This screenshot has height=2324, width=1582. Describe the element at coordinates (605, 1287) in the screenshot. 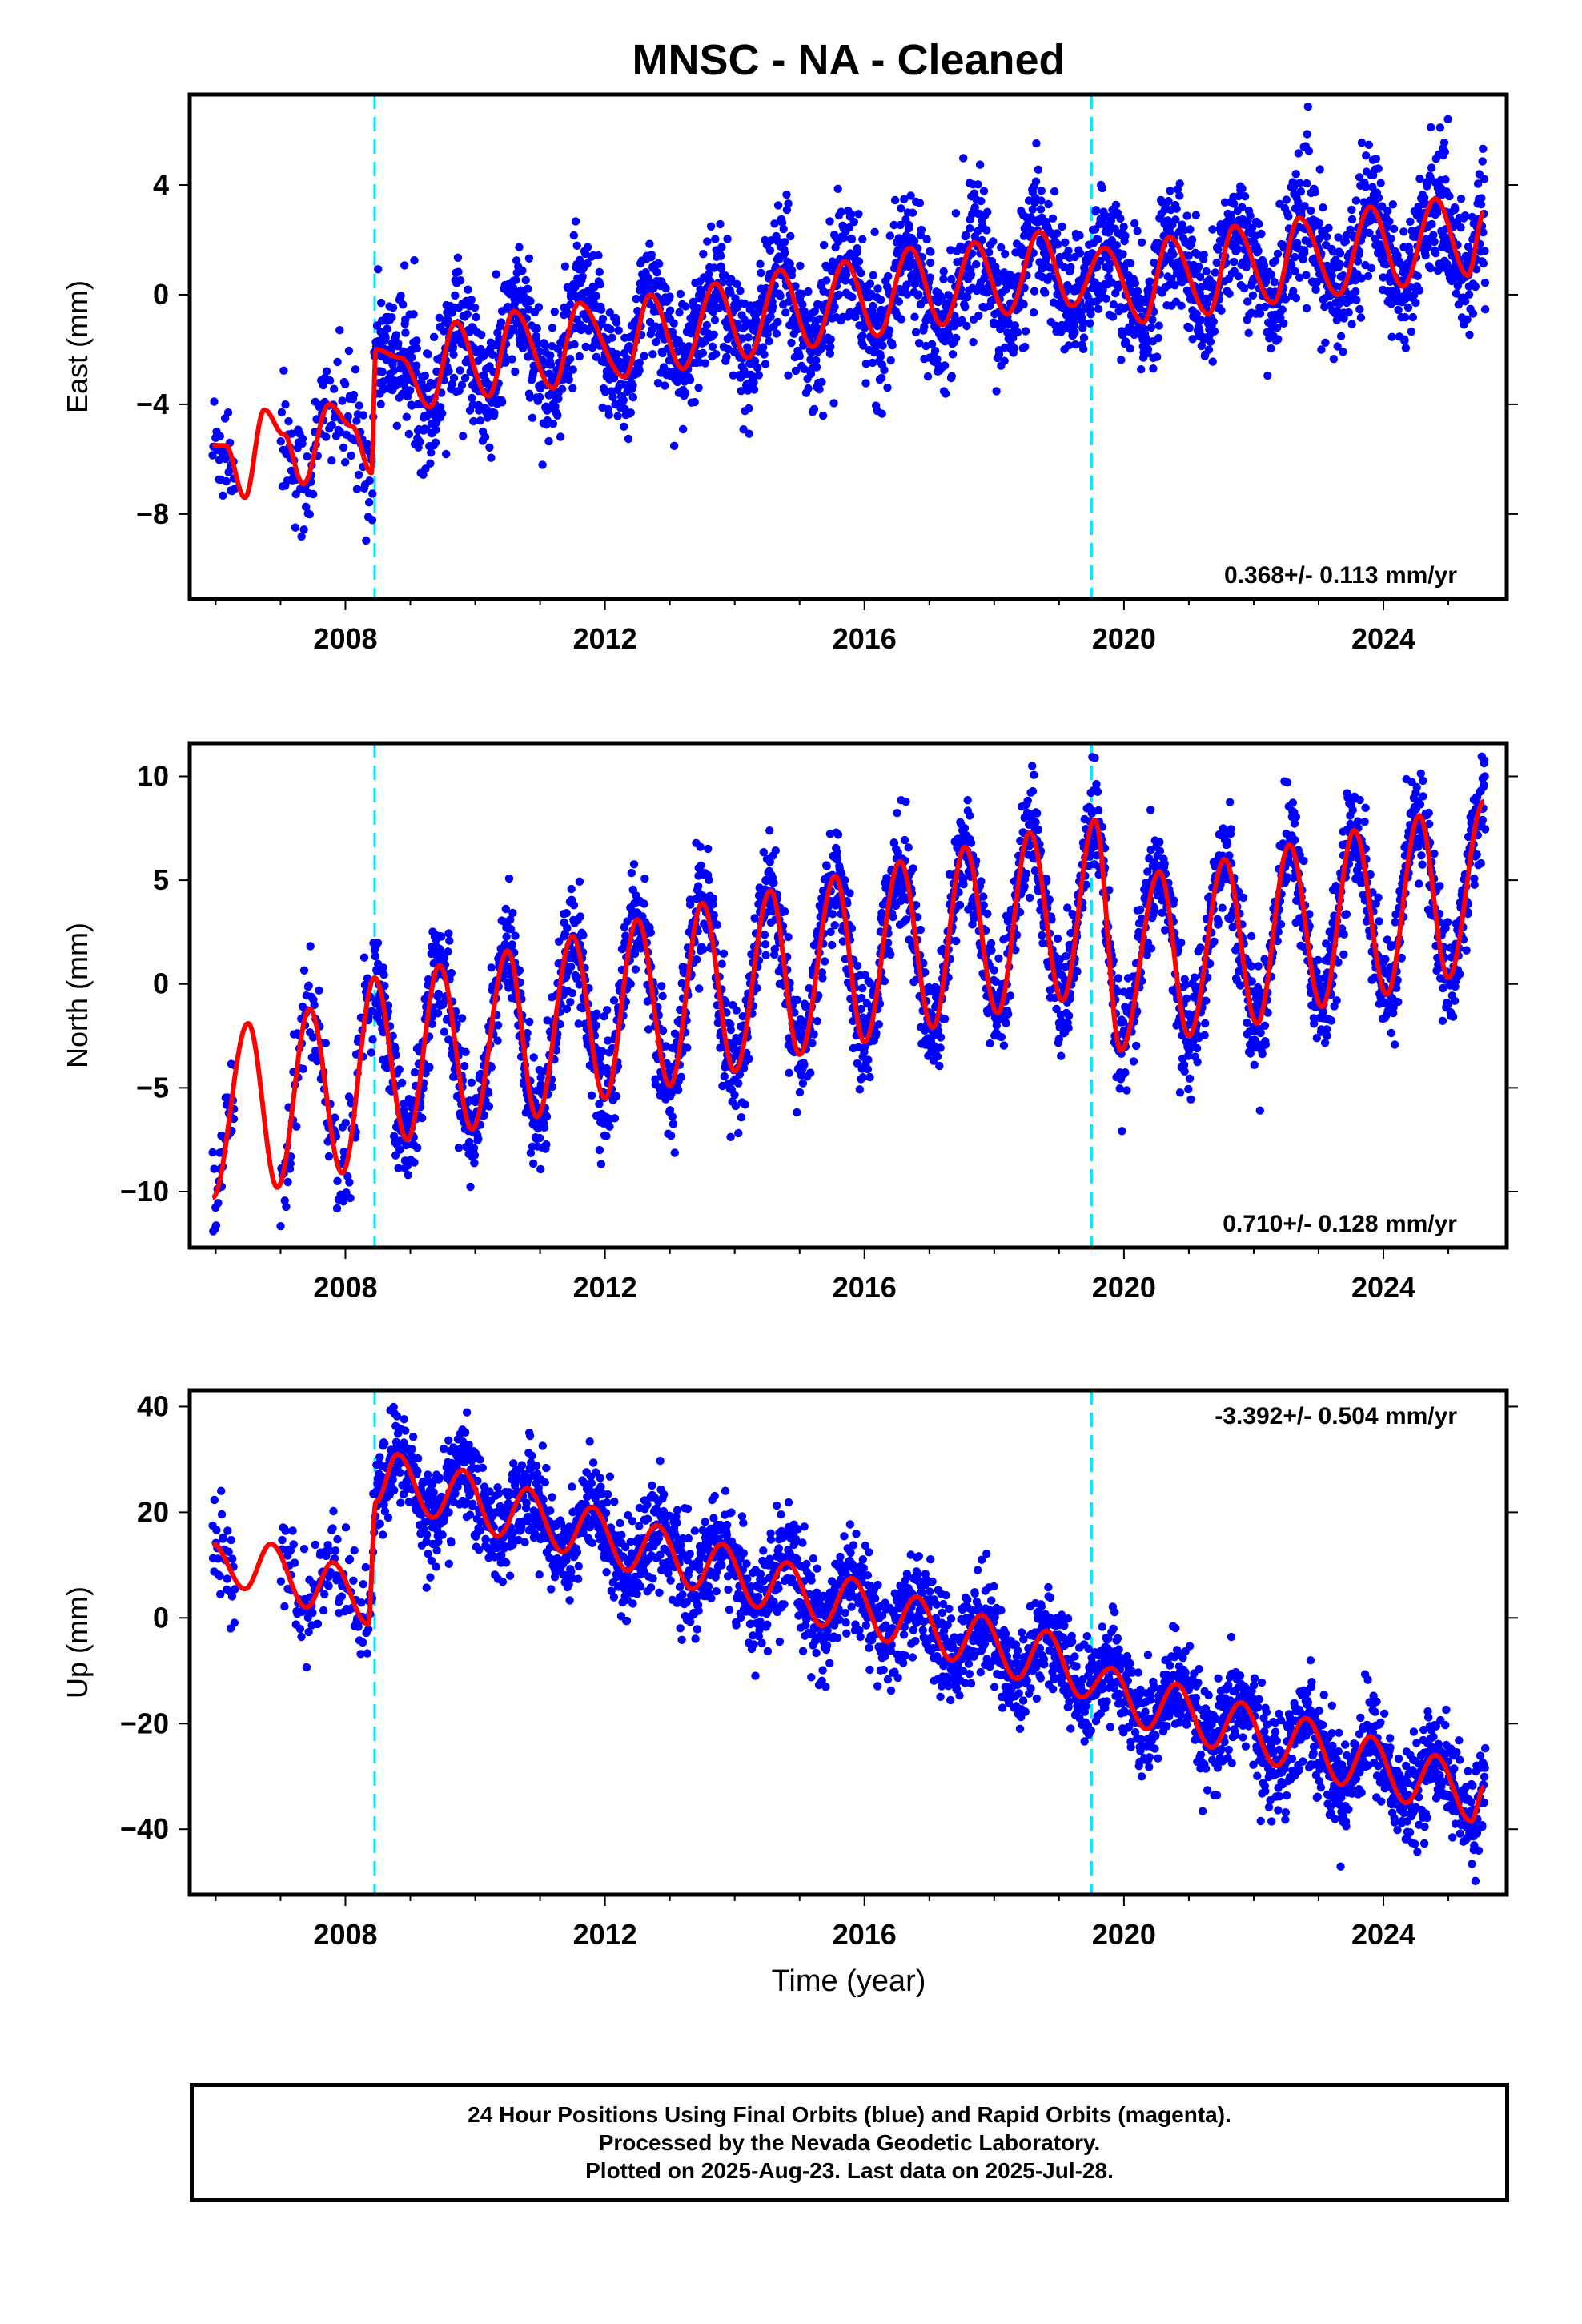

I see `x-tick-label: 2012` at that location.